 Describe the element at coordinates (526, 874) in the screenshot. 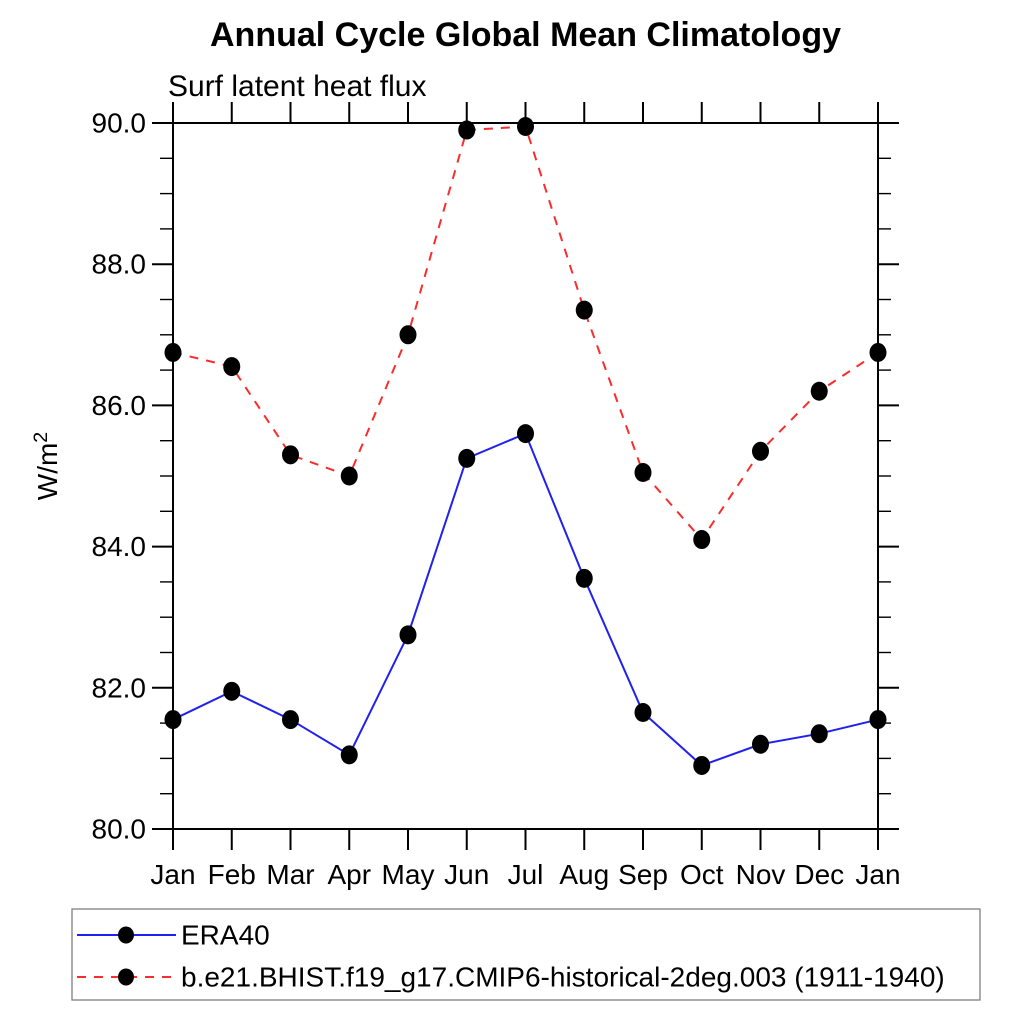

I see `x-tick-label: Jul` at that location.